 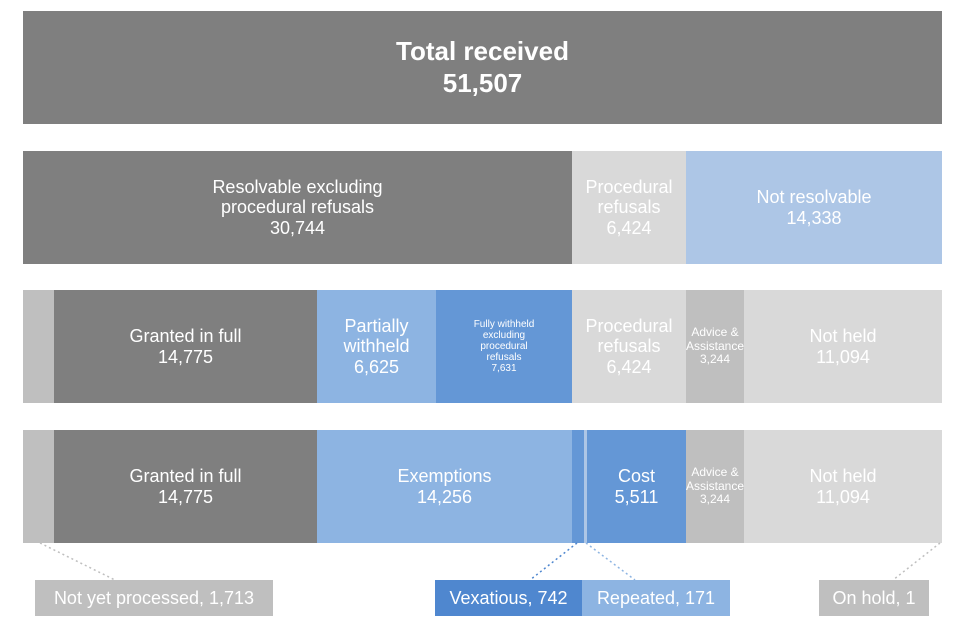 I want to click on advice-assistance-label-line2: Assistance, so click(x=715, y=345).